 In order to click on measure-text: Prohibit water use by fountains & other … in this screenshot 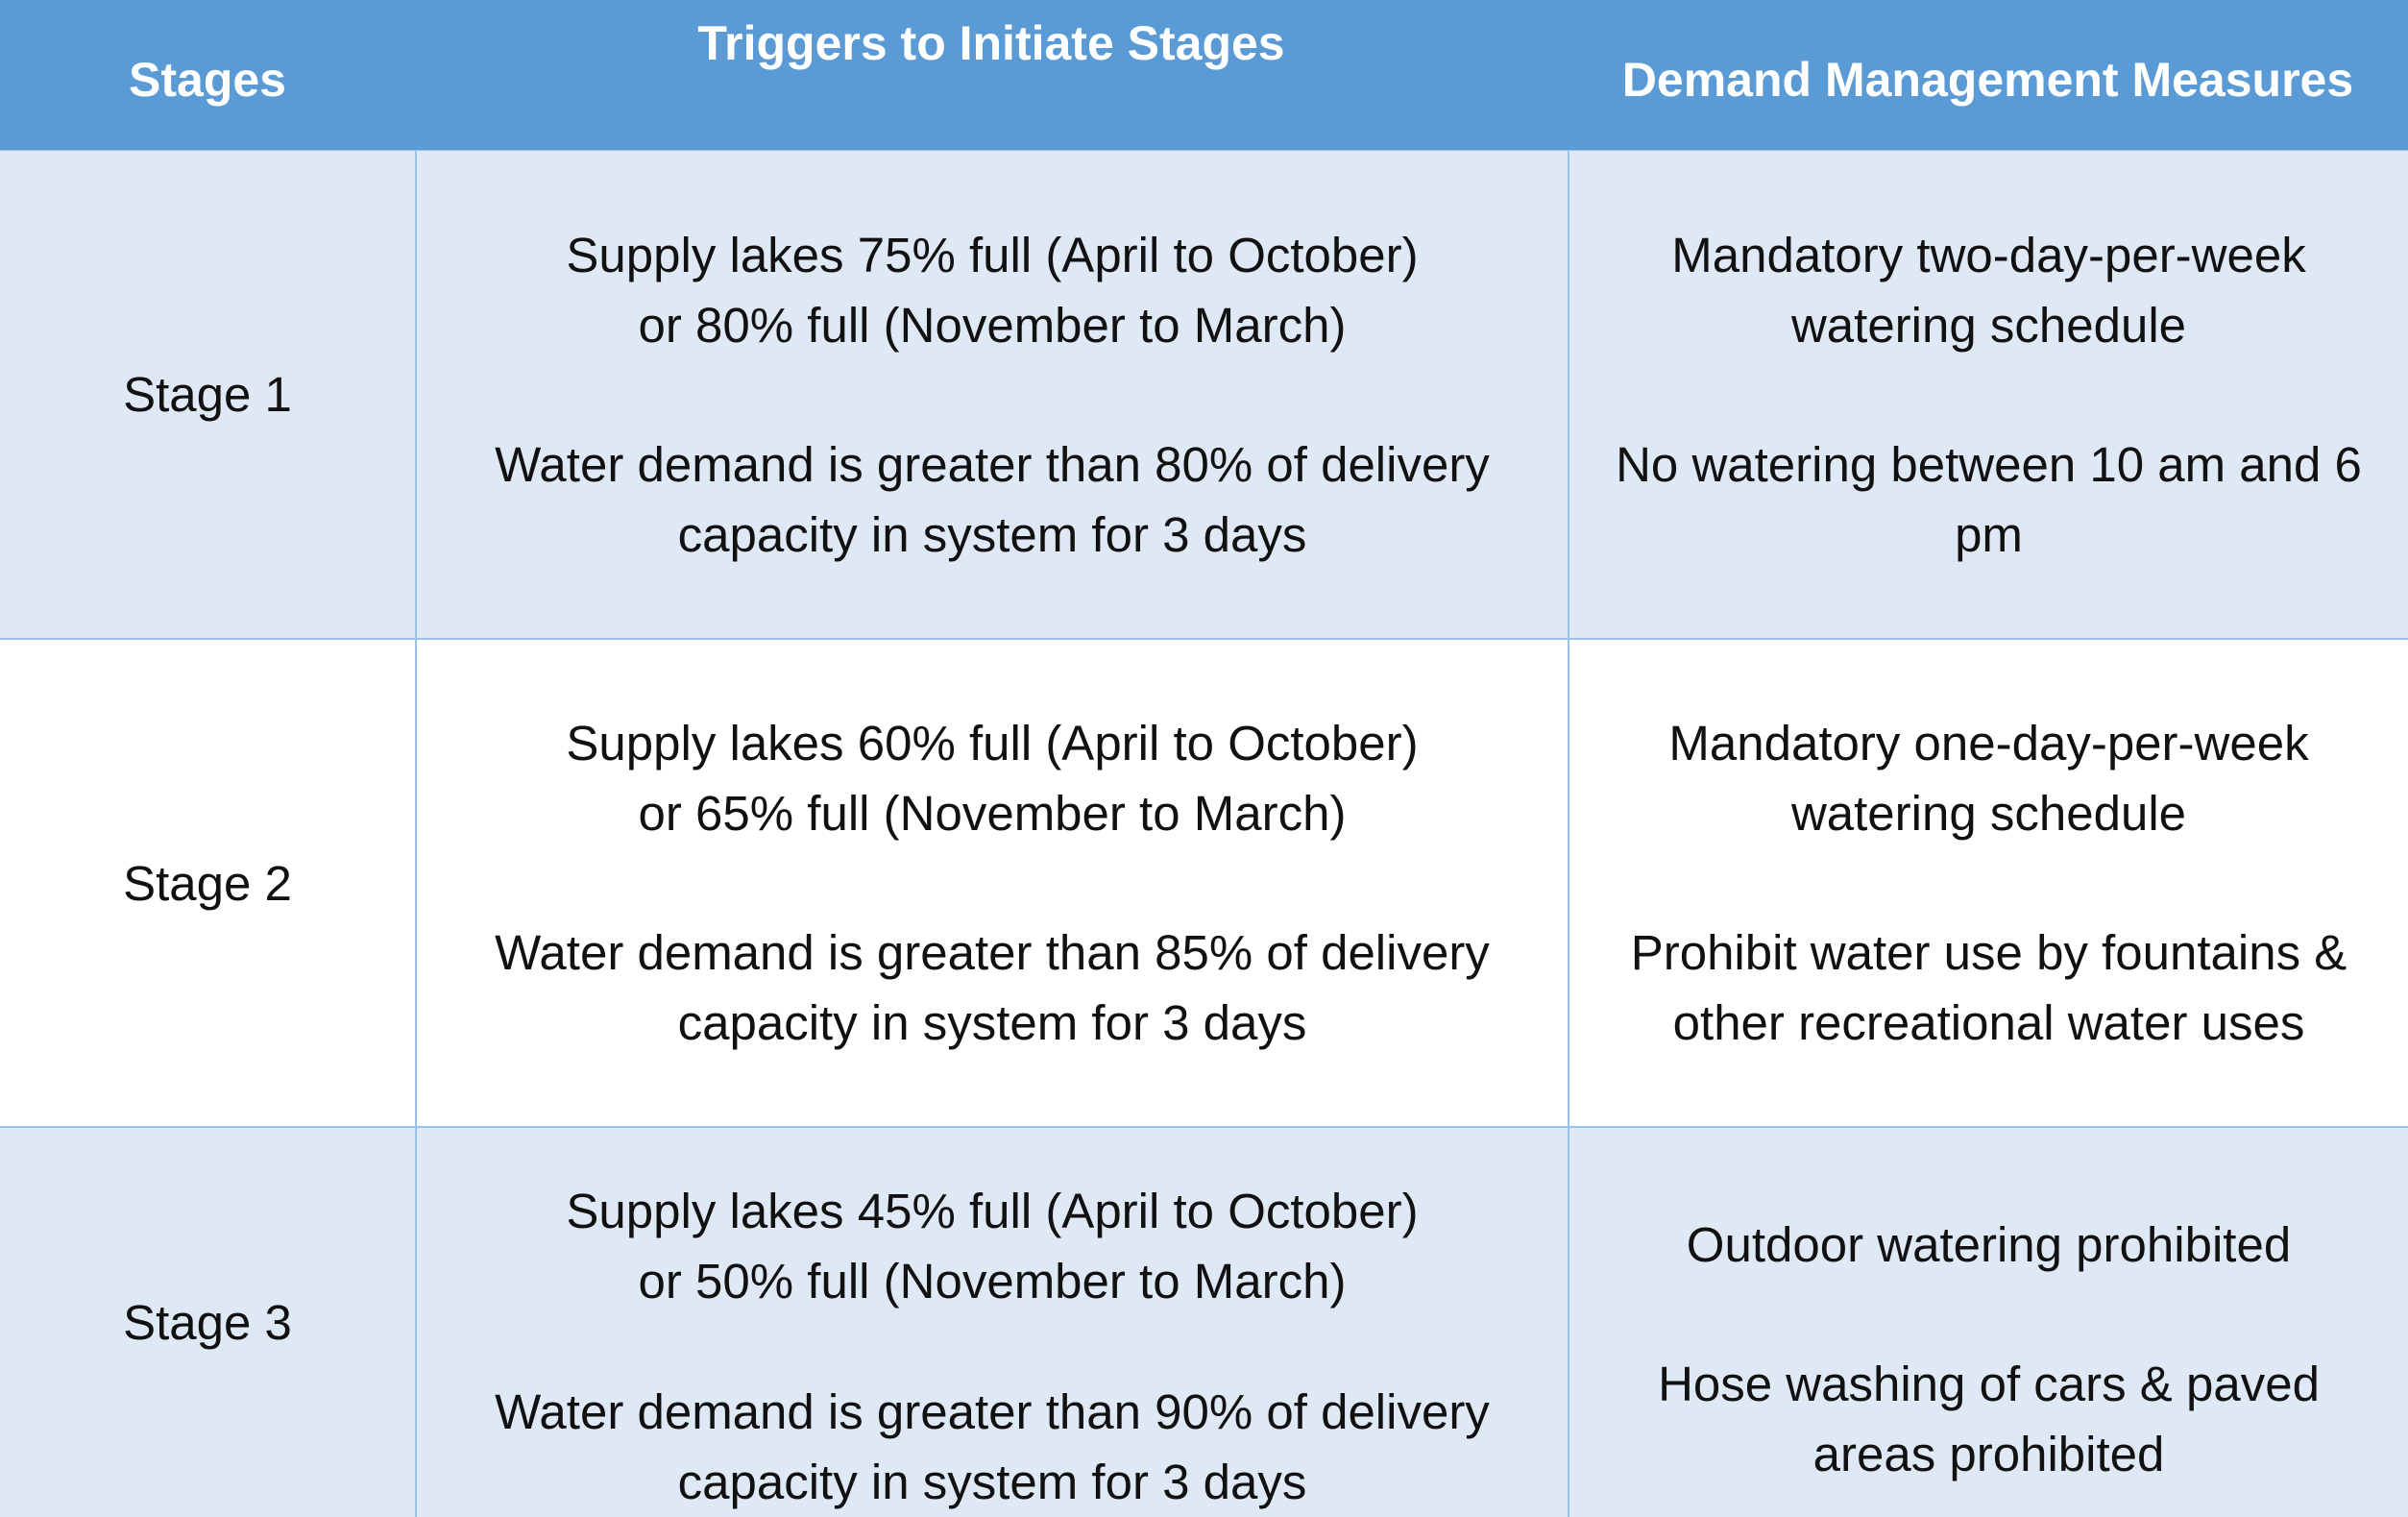, I will do `click(1988, 988)`.